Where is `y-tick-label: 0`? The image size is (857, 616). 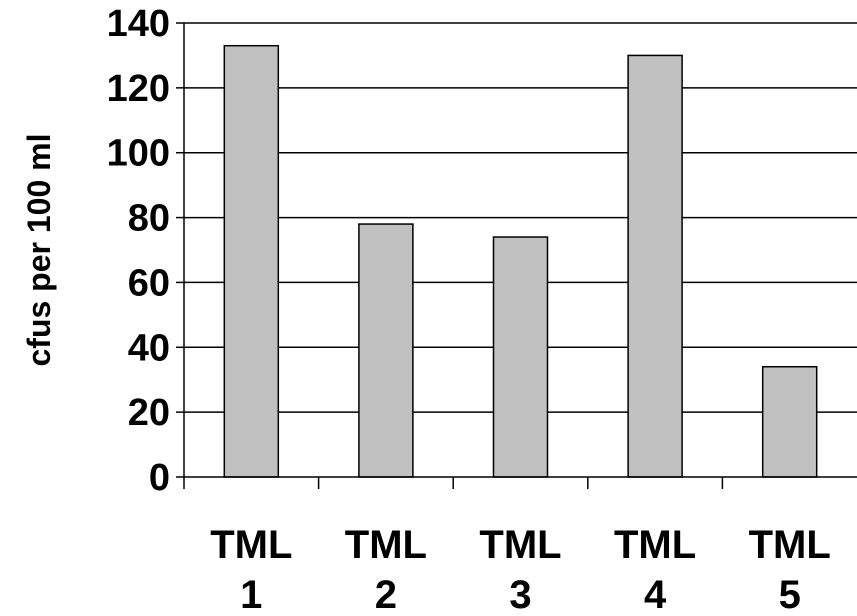
y-tick-label: 0 is located at coordinates (159, 478).